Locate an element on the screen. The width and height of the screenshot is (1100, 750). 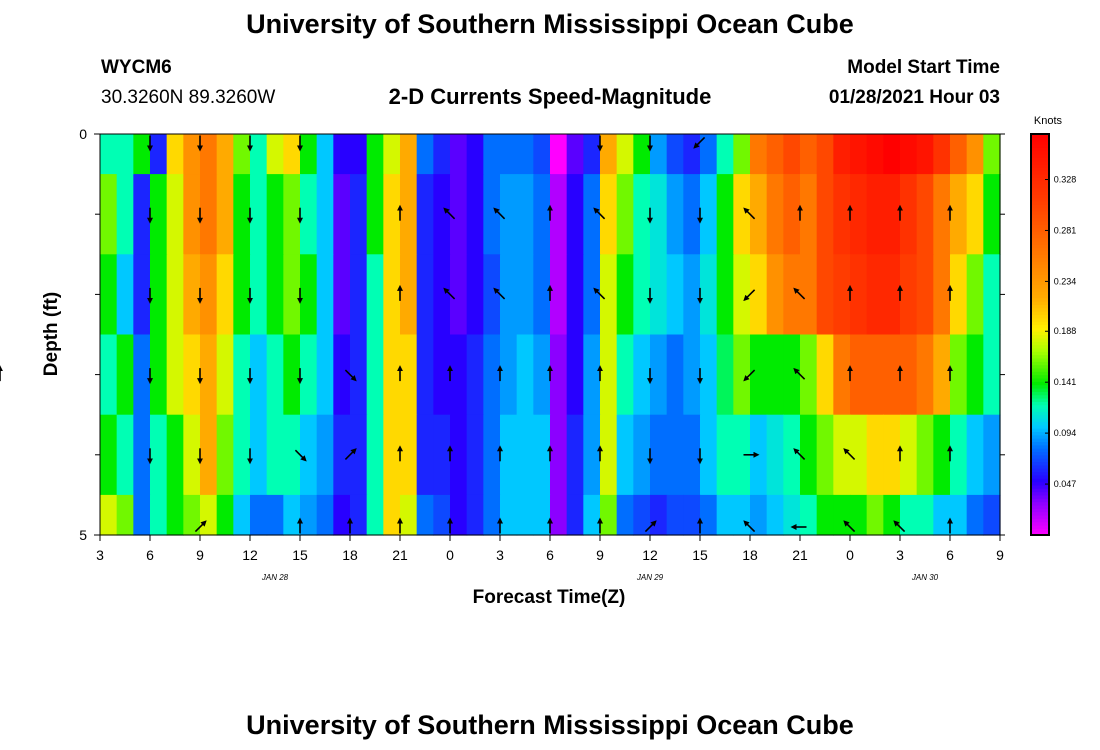
x-tick-label: 12 is located at coordinates (650, 555).